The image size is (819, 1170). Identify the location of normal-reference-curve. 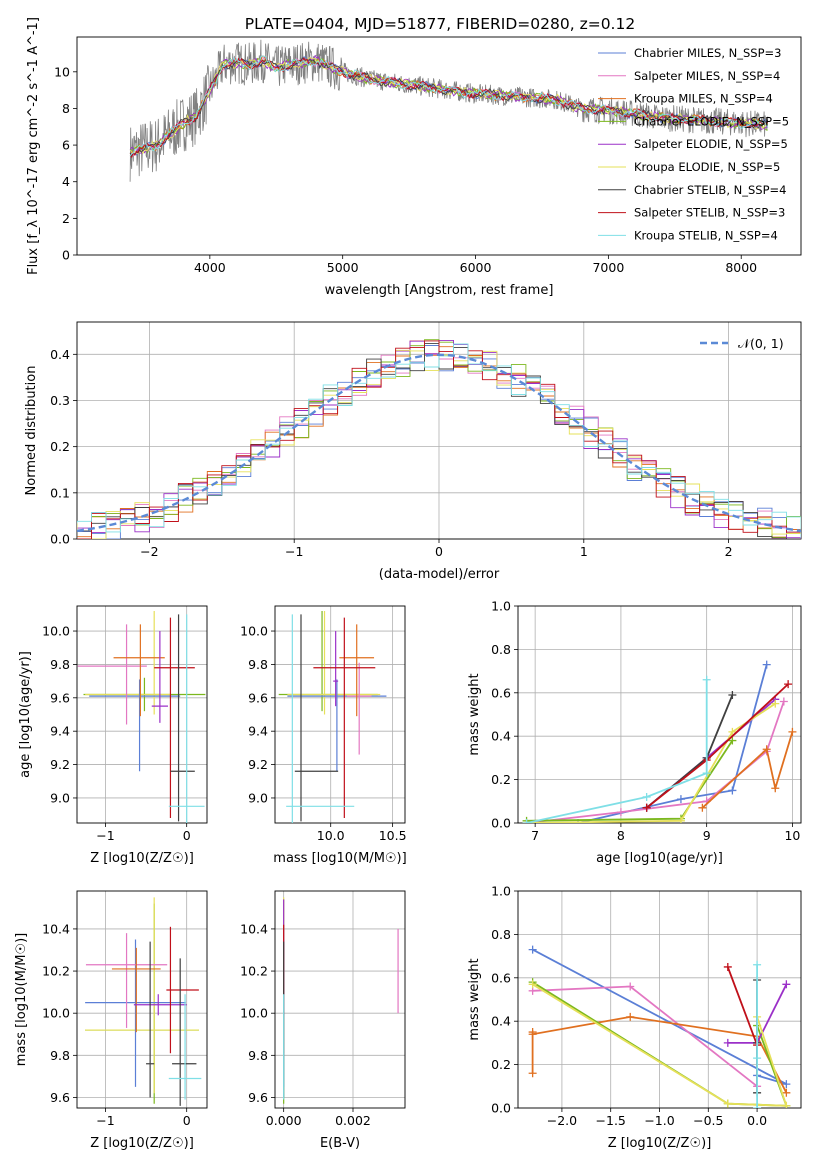
(439, 443).